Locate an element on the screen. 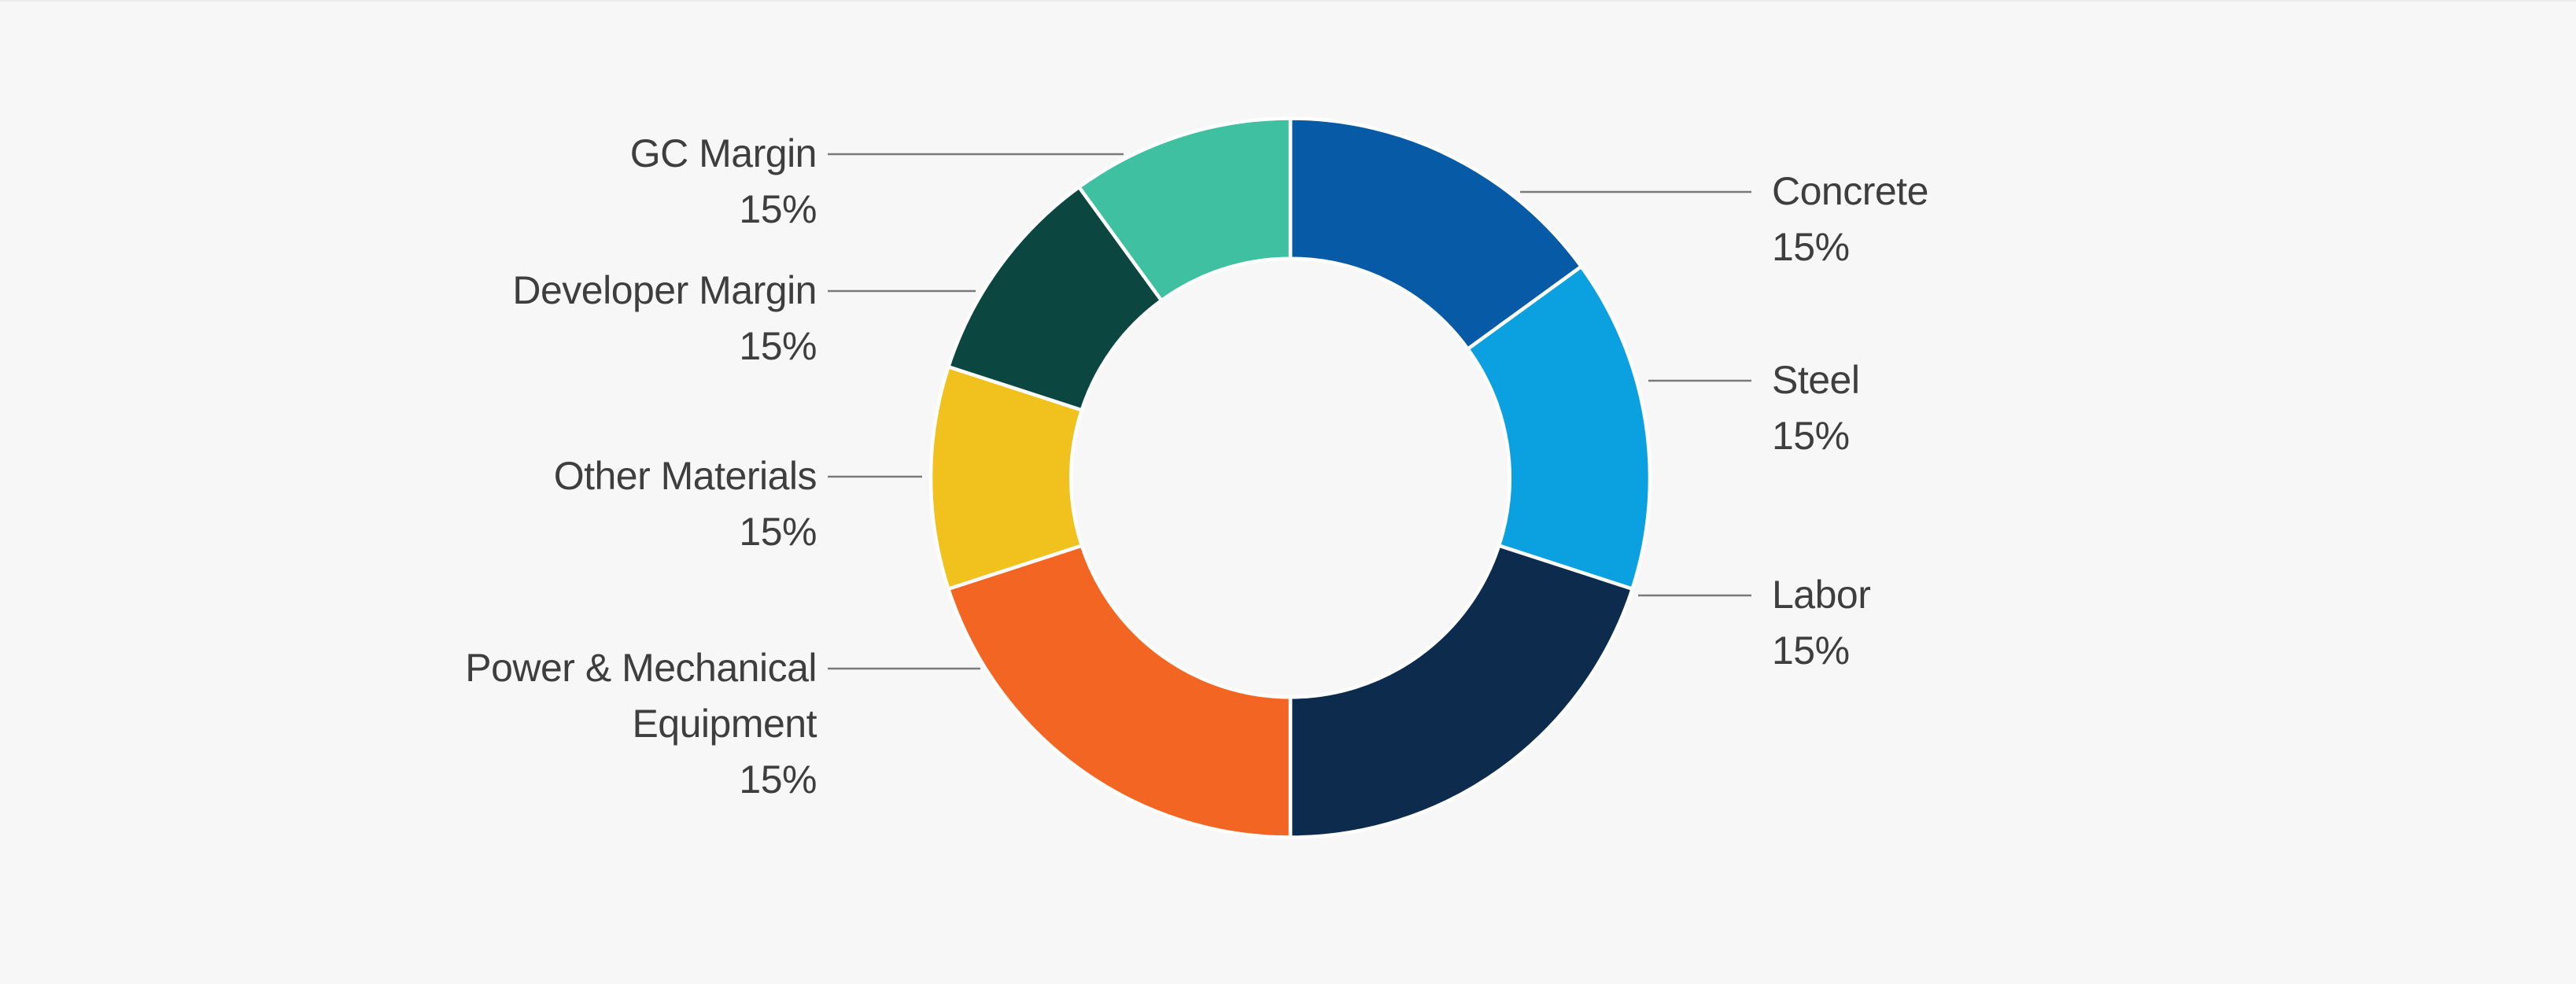 This screenshot has width=2576, height=984. slice-label-name: Other Materials is located at coordinates (685, 476).